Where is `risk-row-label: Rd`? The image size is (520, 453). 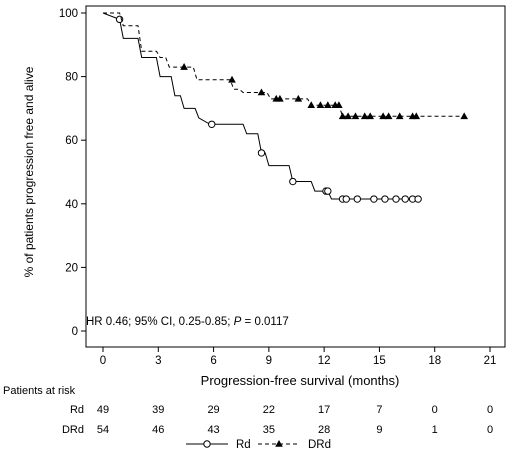
risk-row-label: Rd is located at coordinates (77, 410).